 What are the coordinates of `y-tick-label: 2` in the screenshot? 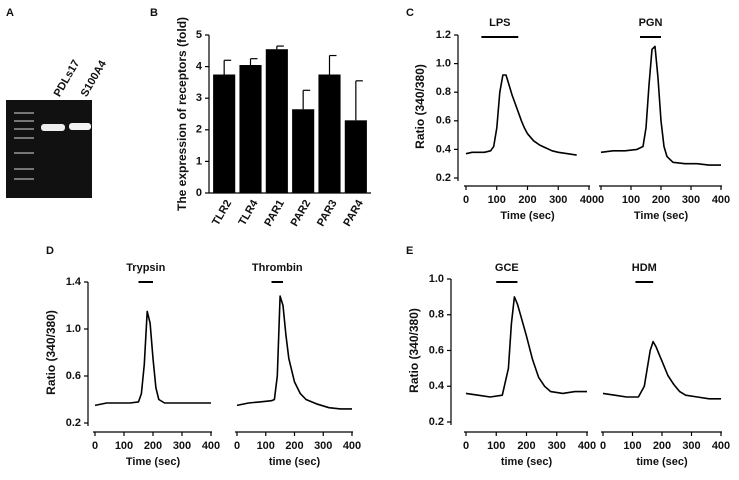 It's located at (199, 130).